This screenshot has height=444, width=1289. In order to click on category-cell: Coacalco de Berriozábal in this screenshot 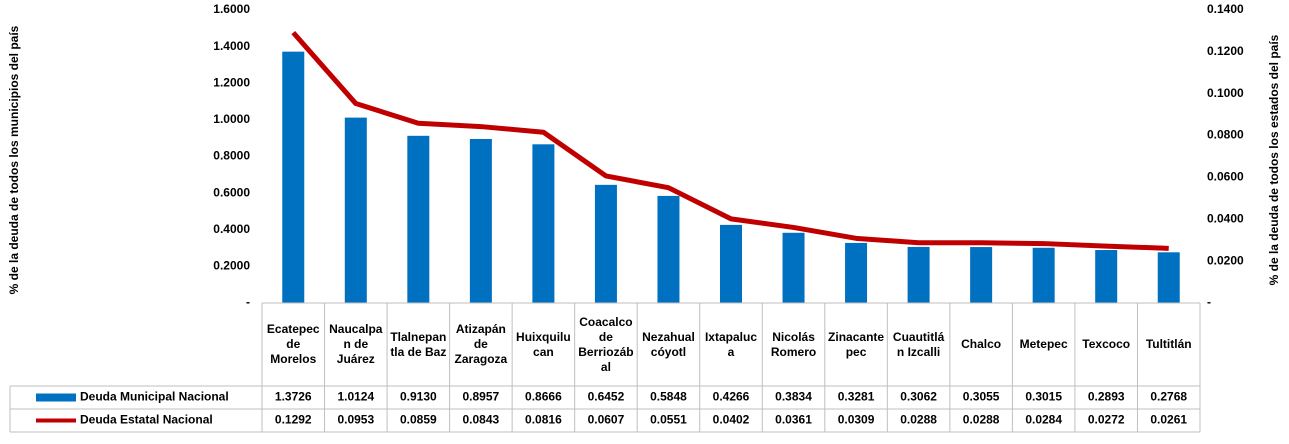, I will do `click(606, 344)`.